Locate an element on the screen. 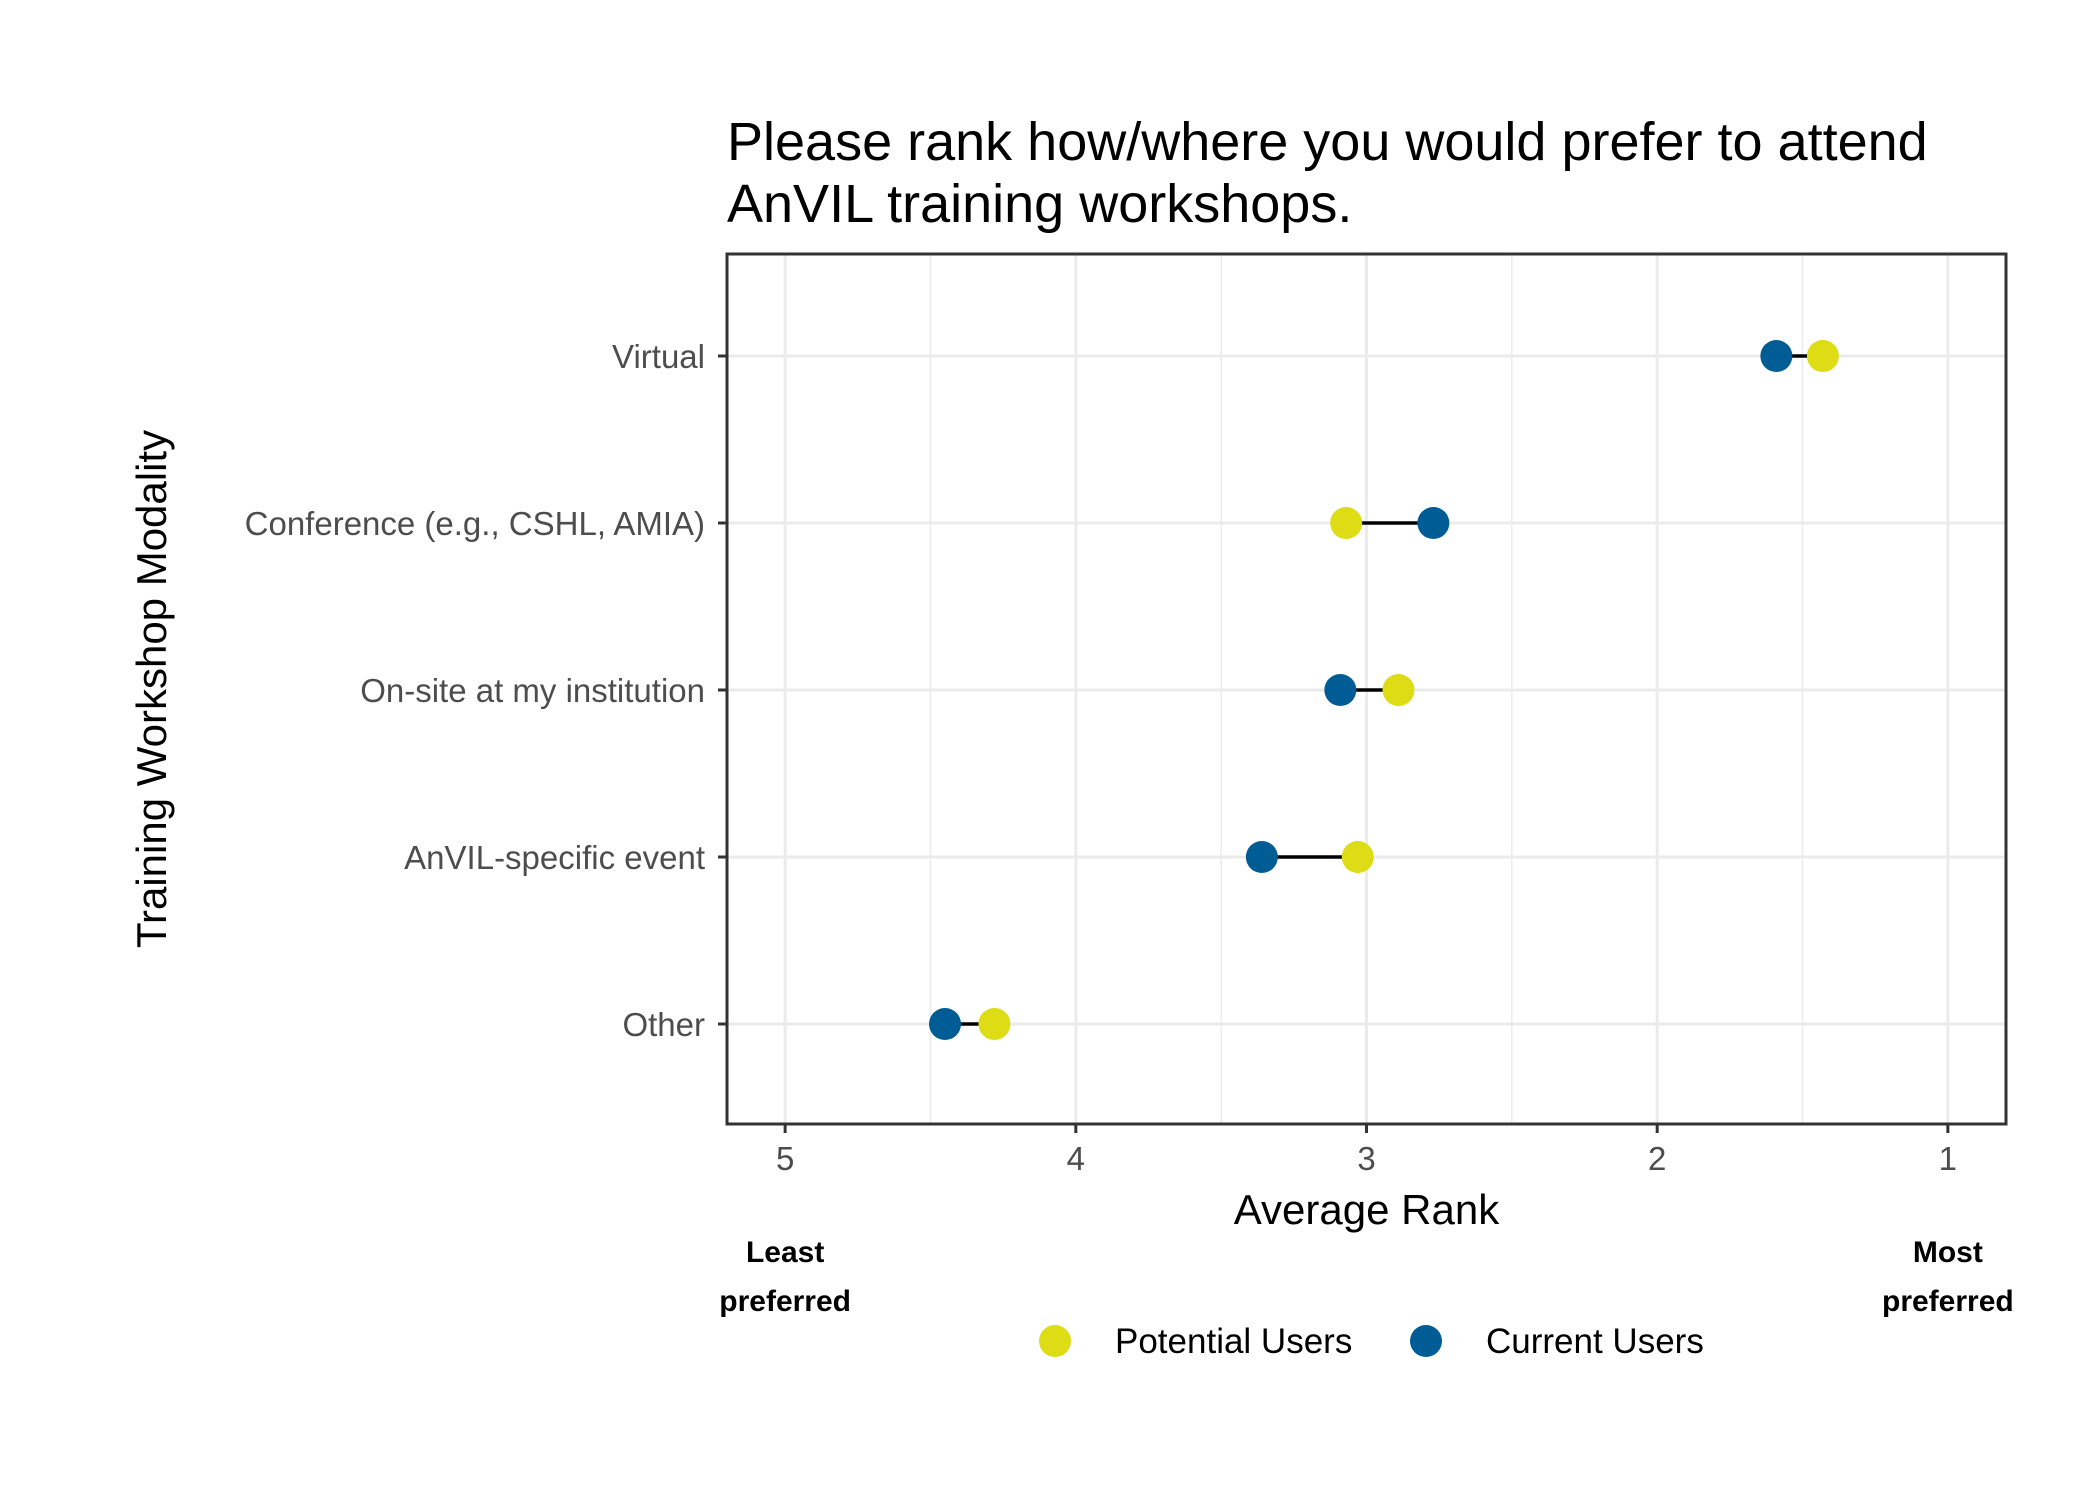 The height and width of the screenshot is (1499, 2099). legend-current-users-label: Current Users is located at coordinates (1595, 1341).